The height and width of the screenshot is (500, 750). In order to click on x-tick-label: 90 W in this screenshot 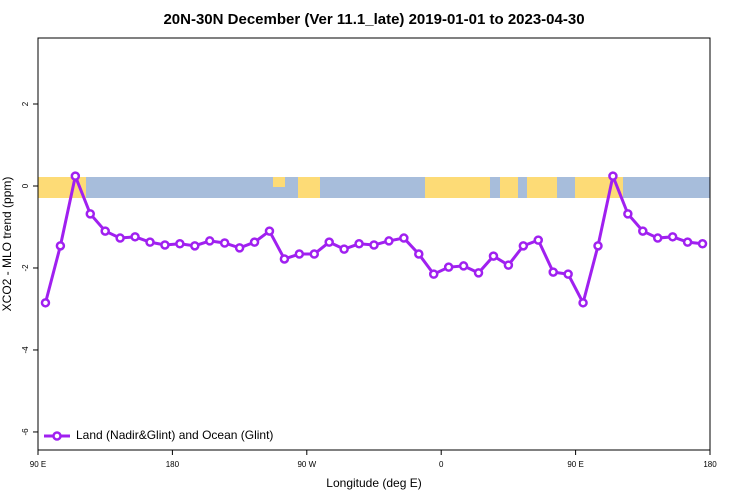, I will do `click(306, 464)`.